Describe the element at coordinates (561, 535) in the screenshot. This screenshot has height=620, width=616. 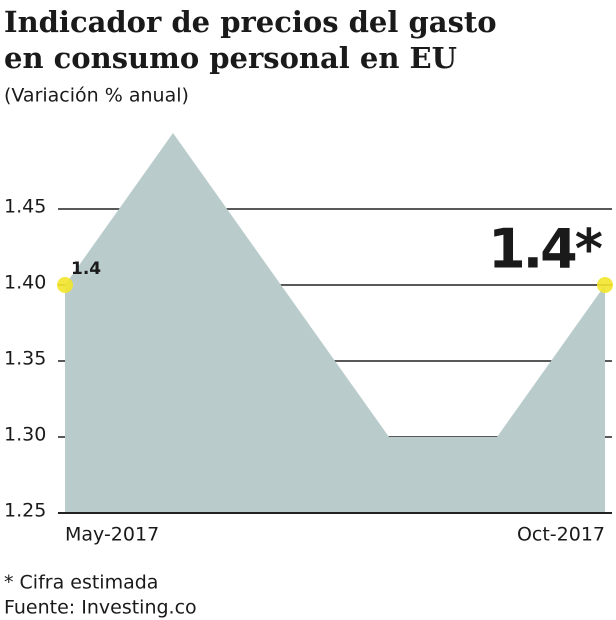
I see `x-tick-label: Oct-2017` at that location.